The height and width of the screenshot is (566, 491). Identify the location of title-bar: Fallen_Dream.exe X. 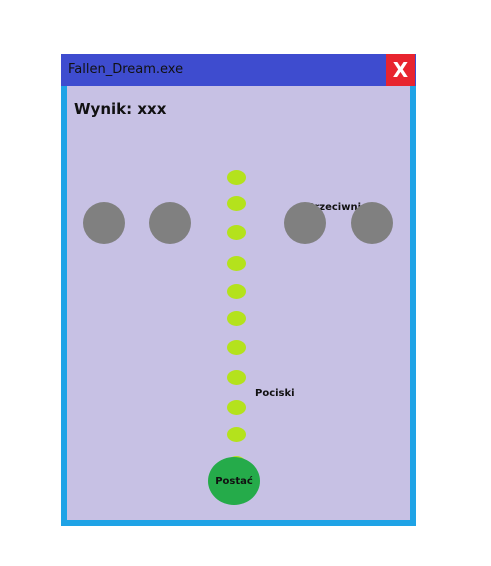
(238, 70).